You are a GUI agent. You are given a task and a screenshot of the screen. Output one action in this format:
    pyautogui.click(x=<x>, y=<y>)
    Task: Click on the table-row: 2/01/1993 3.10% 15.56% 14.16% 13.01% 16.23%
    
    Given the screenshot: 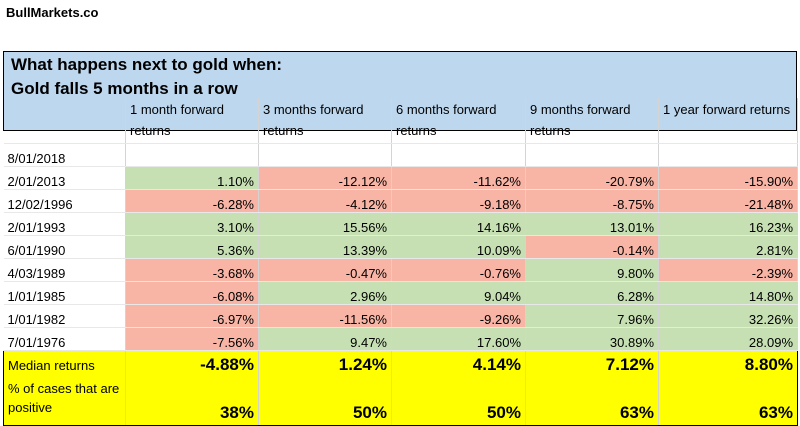 What is the action you would take?
    pyautogui.click(x=400, y=224)
    